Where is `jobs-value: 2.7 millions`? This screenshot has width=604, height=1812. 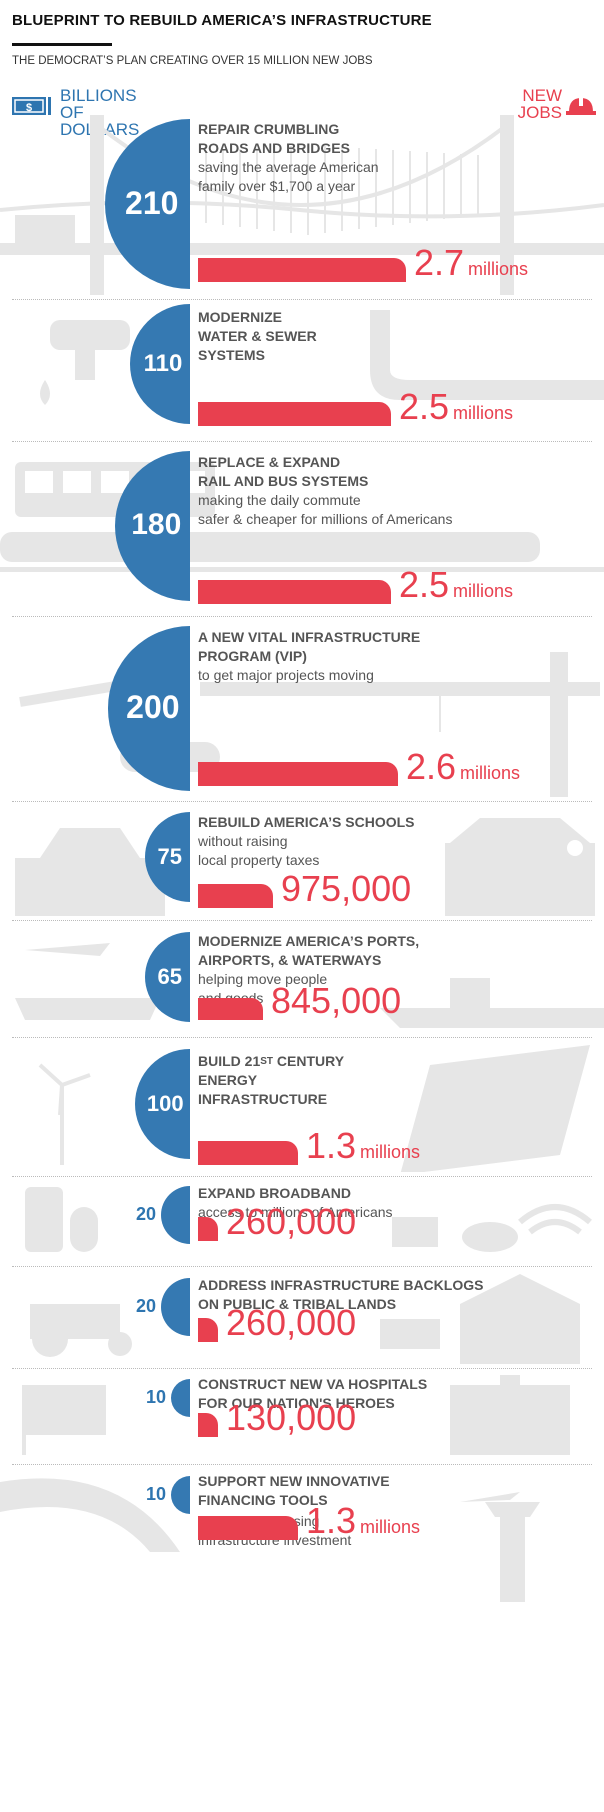 jobs-value: 2.7 millions is located at coordinates (471, 263).